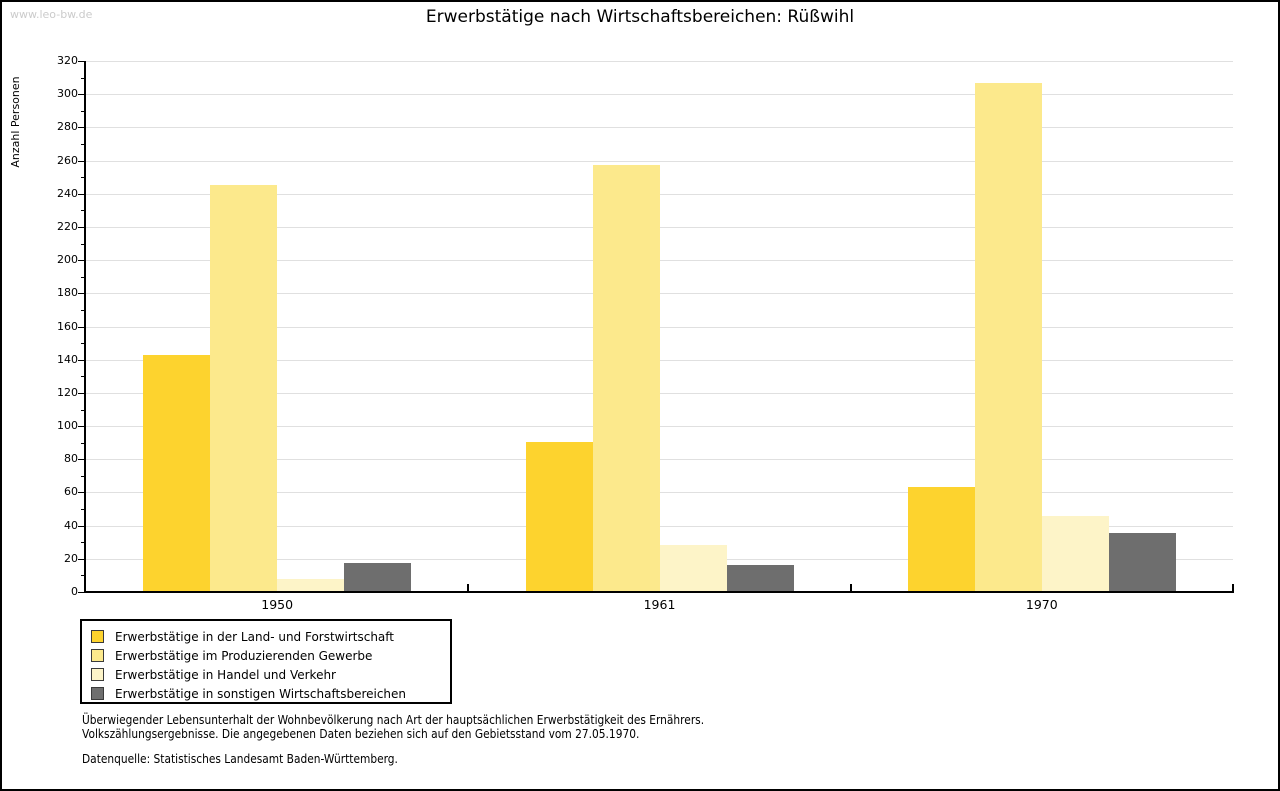 The height and width of the screenshot is (791, 1280). I want to click on x-axis-category-label: 1970, so click(1041, 604).